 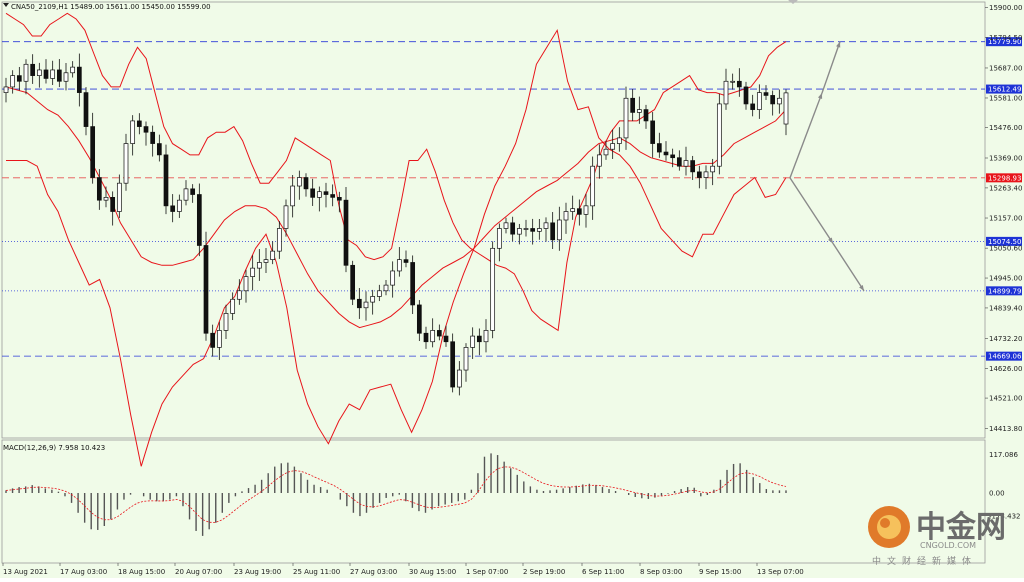 What do you see at coordinates (512, 493) in the screenshot?
I see `macd-panel: 117.086 0.00 -173.432` at bounding box center [512, 493].